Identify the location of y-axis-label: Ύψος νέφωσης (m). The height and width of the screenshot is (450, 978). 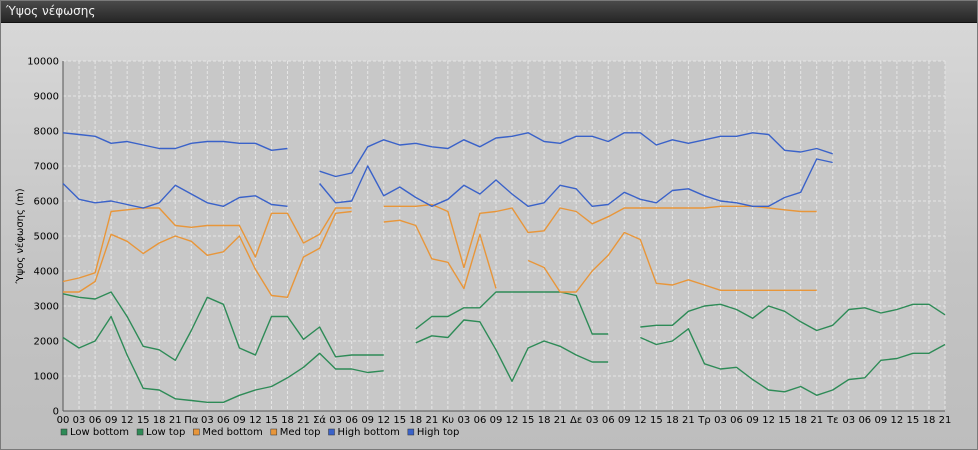
(20, 236).